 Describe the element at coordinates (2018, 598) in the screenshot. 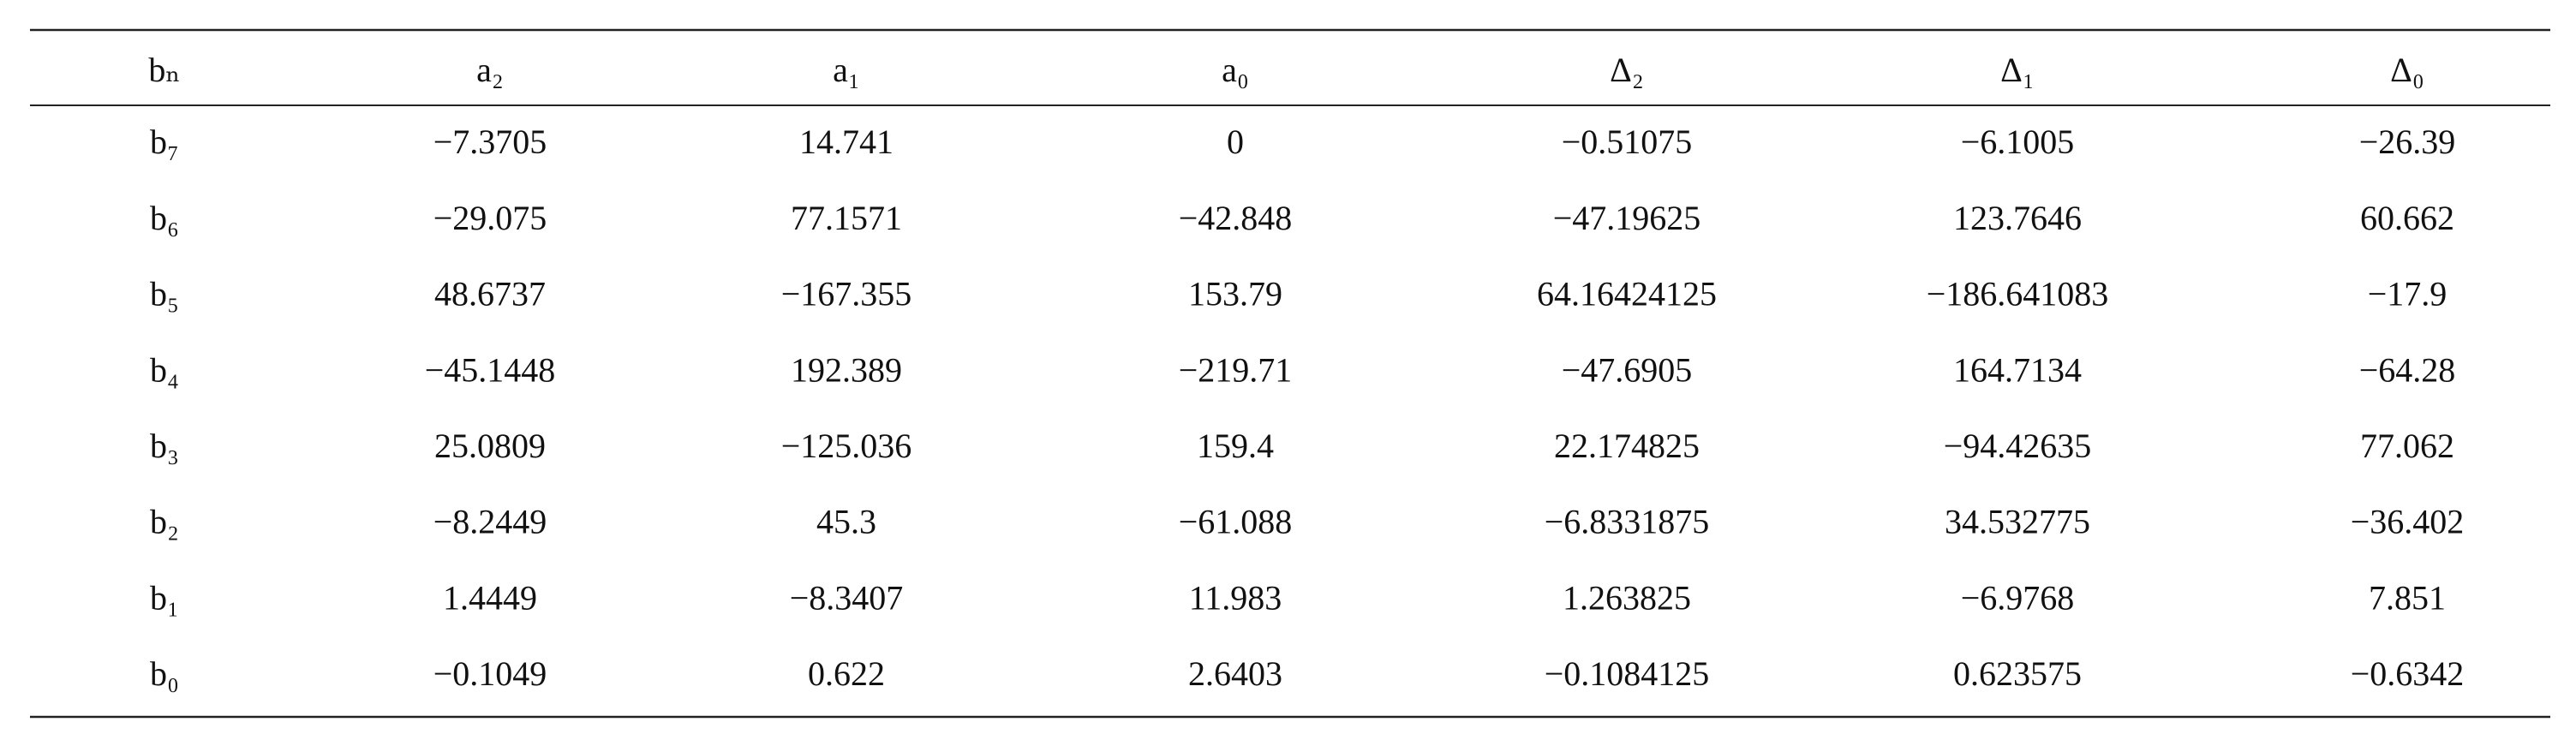

I see `cell: −6.9768` at that location.